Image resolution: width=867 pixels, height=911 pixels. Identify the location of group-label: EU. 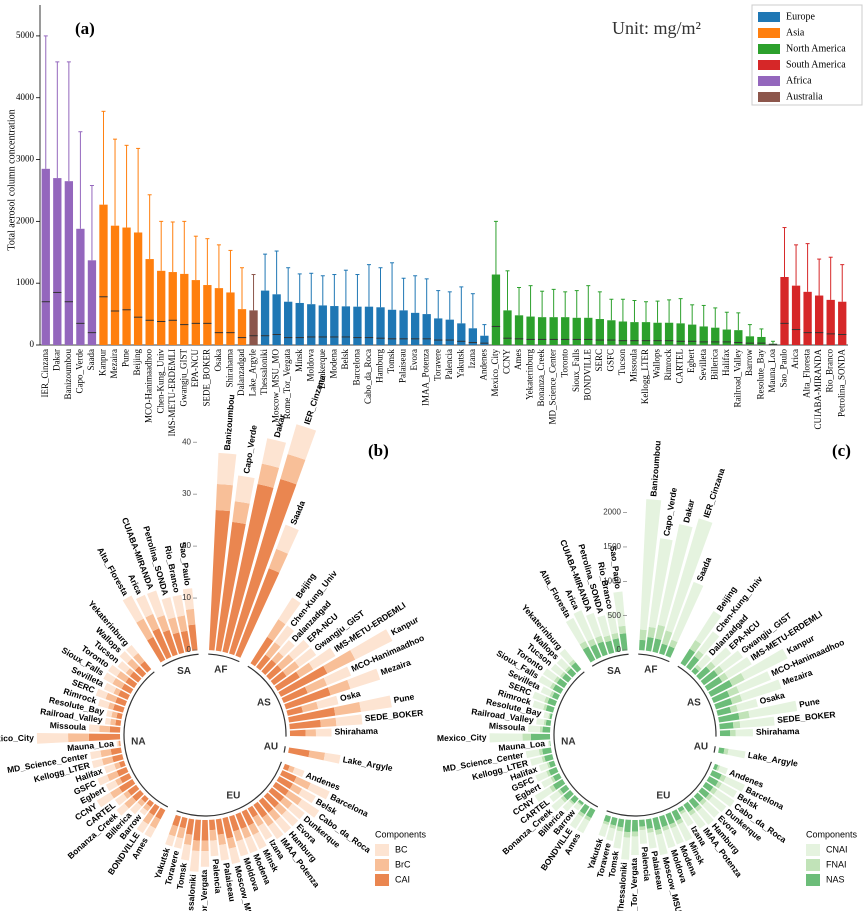
(663, 795).